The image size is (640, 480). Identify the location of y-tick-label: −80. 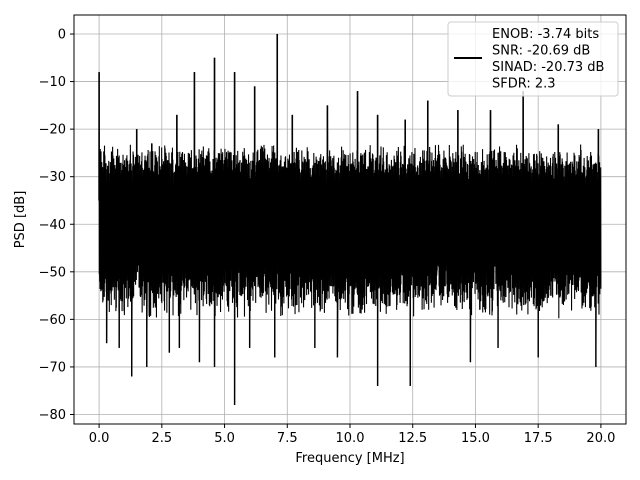
(52, 415).